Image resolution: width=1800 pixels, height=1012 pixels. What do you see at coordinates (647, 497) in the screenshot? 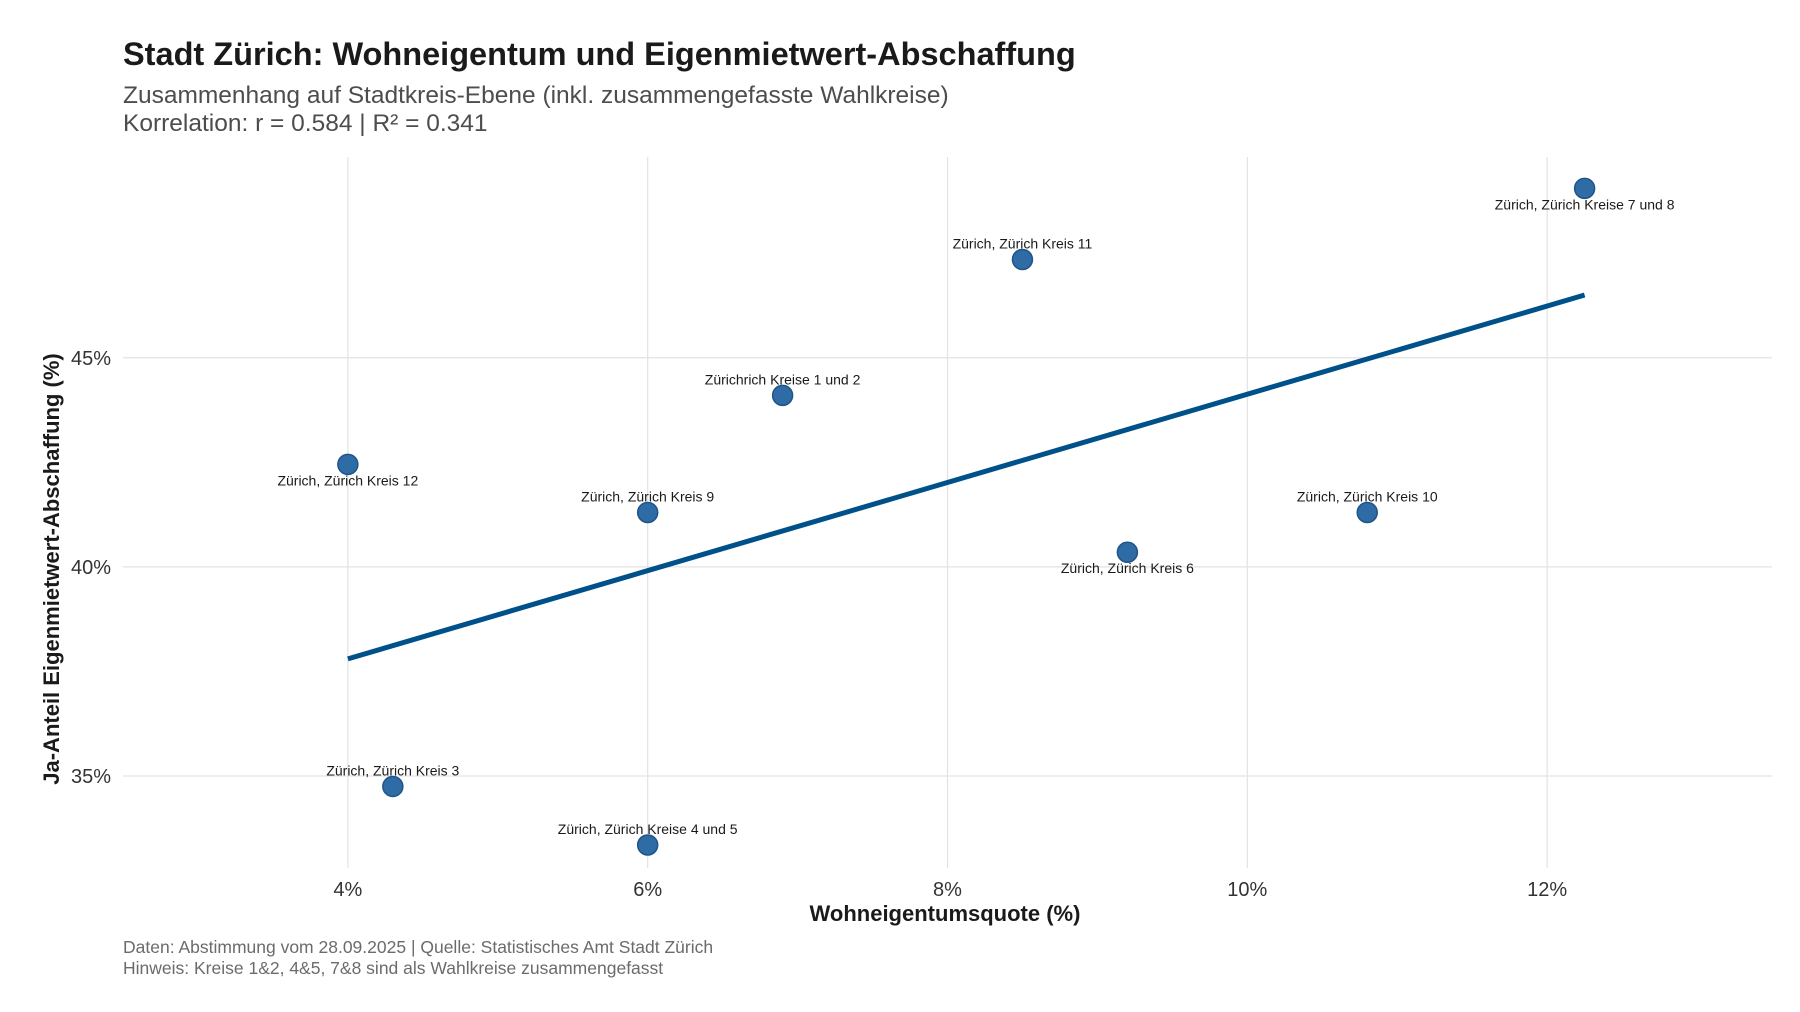
I see `data-point-label: Zürich, Zürich Kreis 9` at bounding box center [647, 497].